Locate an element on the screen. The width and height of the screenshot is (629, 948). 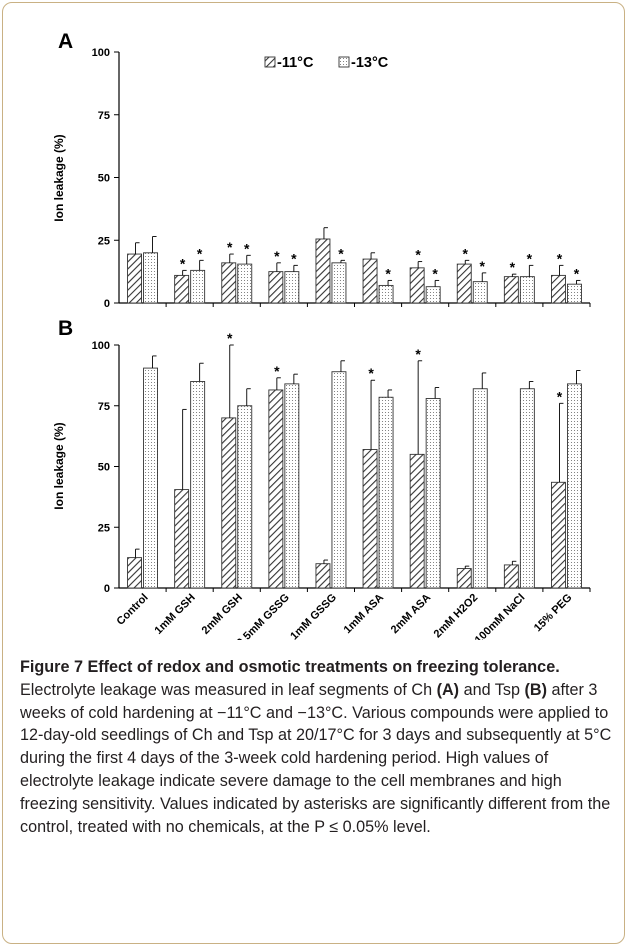
x-category-label: 2mM ASA is located at coordinates (411, 614).